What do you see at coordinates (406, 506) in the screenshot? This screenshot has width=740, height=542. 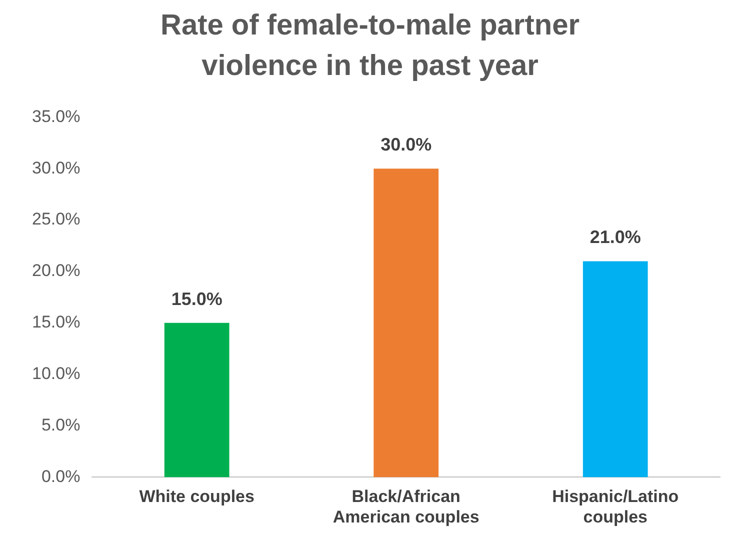 I see `x-tick-label: Black/African American couples` at bounding box center [406, 506].